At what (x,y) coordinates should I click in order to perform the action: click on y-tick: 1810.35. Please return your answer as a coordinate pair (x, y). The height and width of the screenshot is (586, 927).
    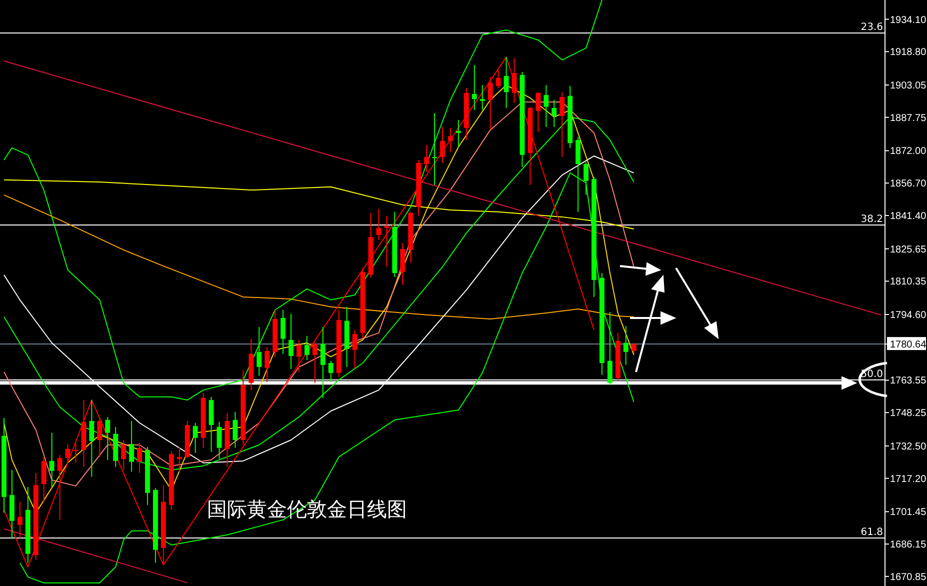
    Looking at the image, I should click on (908, 282).